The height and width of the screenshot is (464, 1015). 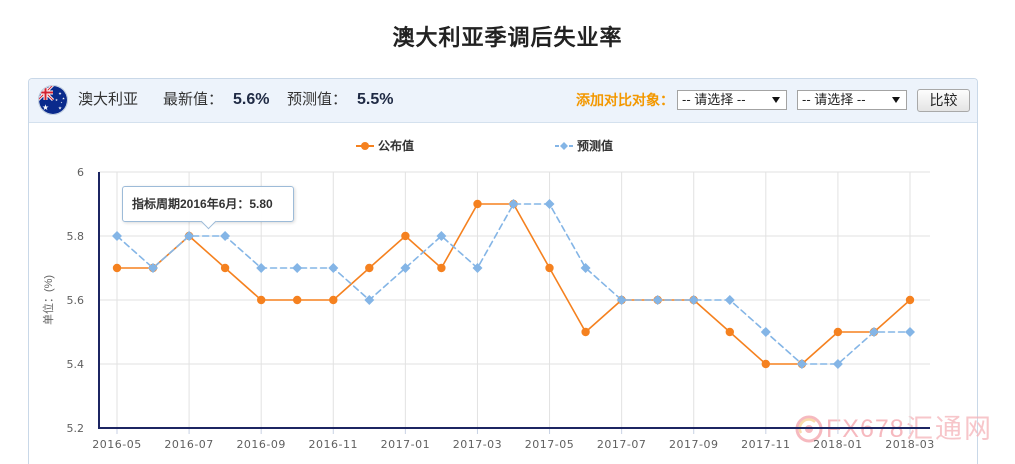 I want to click on latest-value-label: 最新值：, so click(x=193, y=99).